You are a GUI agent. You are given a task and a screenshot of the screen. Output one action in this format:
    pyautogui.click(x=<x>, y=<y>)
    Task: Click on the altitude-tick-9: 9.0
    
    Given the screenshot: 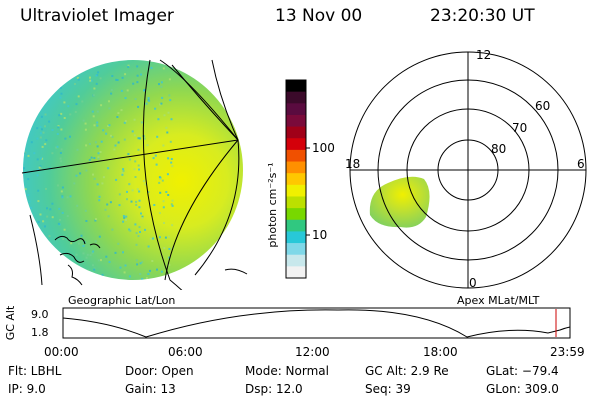 What is the action you would take?
    pyautogui.click(x=40, y=314)
    